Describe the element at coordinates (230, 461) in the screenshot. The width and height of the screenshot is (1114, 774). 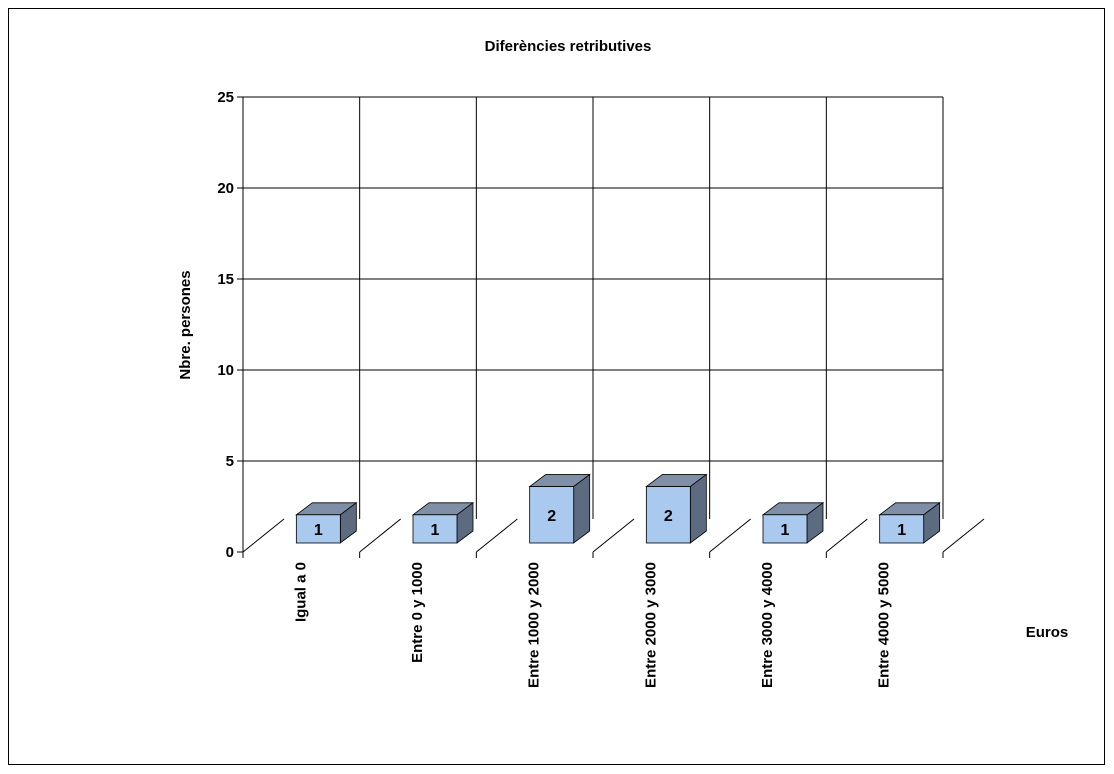
I see `y-tick-label: 5` at that location.